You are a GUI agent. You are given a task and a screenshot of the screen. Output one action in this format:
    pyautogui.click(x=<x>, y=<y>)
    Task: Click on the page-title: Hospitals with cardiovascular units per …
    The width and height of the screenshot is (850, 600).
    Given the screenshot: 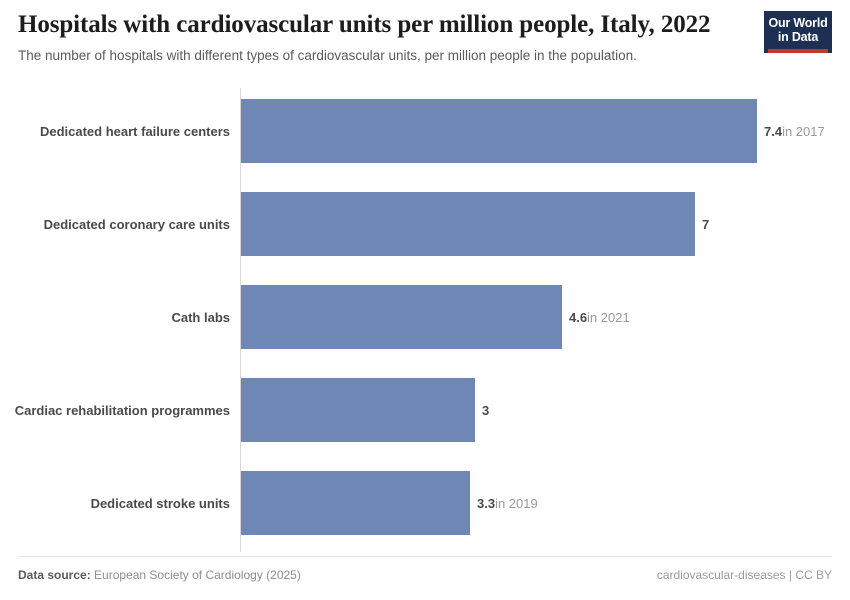 What is the action you would take?
    pyautogui.click(x=364, y=24)
    